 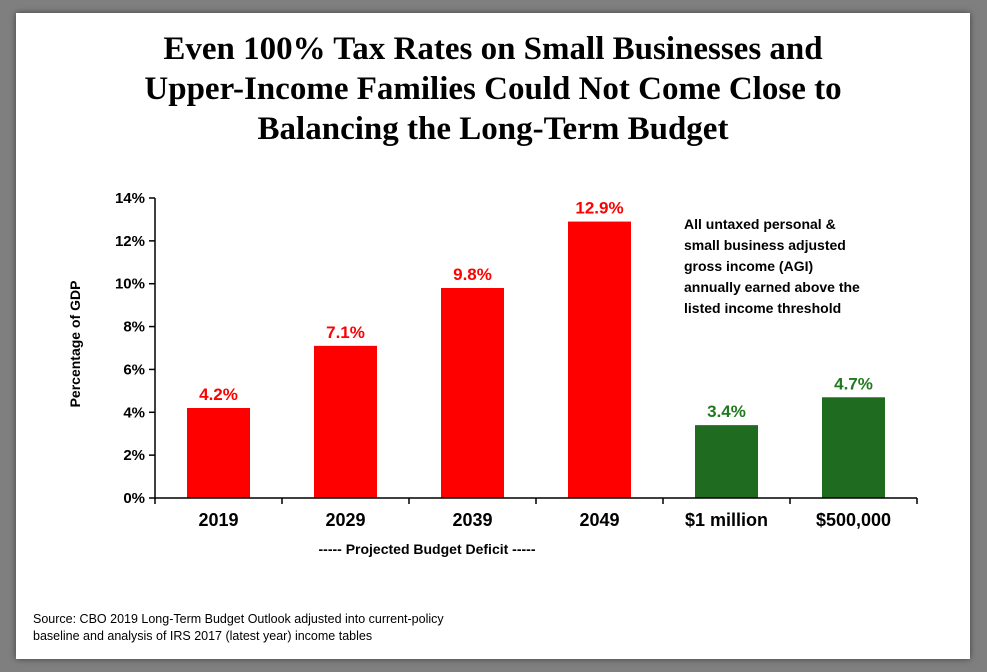 I want to click on y-tick-label: 14%, so click(x=130, y=198).